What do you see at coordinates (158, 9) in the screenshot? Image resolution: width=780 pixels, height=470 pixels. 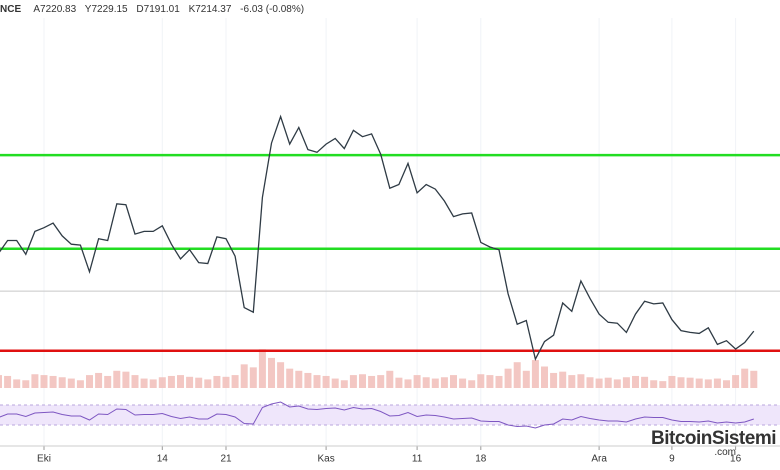 I see `low: D7191.01` at bounding box center [158, 9].